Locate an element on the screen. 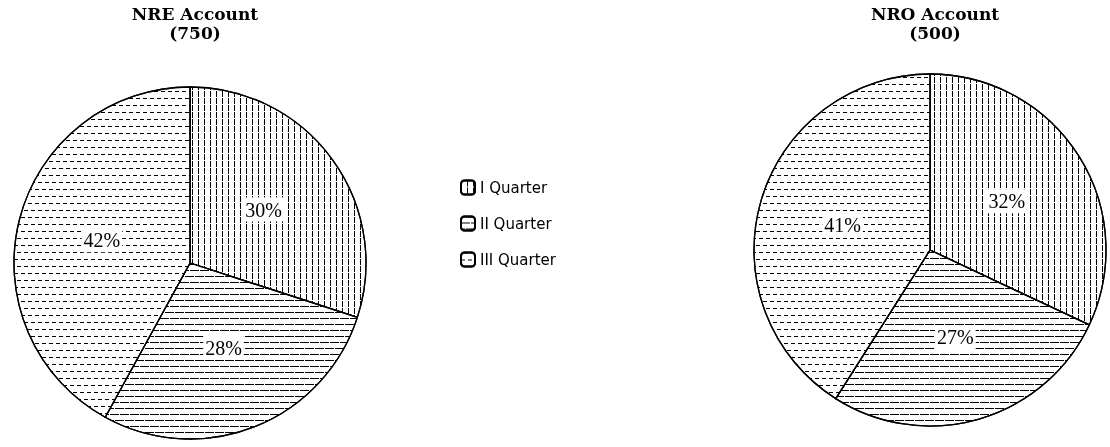 The width and height of the screenshot is (1110, 447). legend-label: II Quarter is located at coordinates (516, 223).